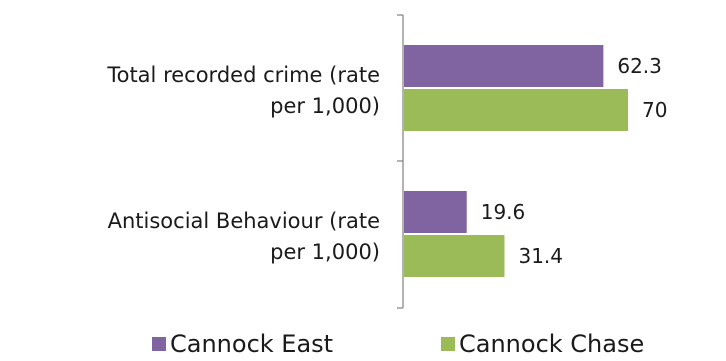  What do you see at coordinates (243, 90) in the screenshot?
I see `category-label: Total recorded crime (rate per 1,000)` at bounding box center [243, 90].